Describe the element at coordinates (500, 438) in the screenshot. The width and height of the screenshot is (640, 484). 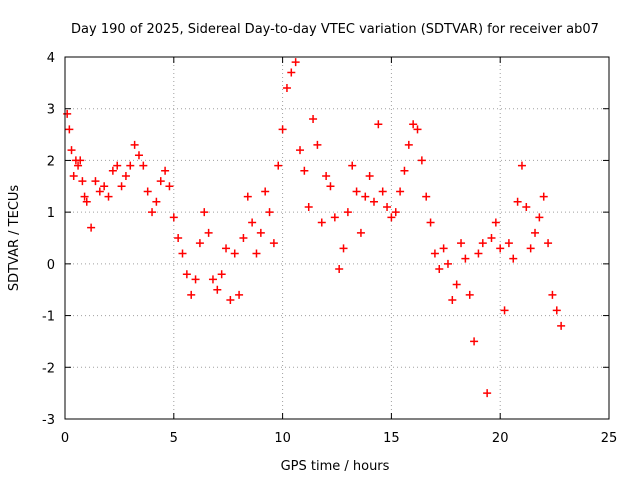
I see `x-tick-label: 20` at that location.